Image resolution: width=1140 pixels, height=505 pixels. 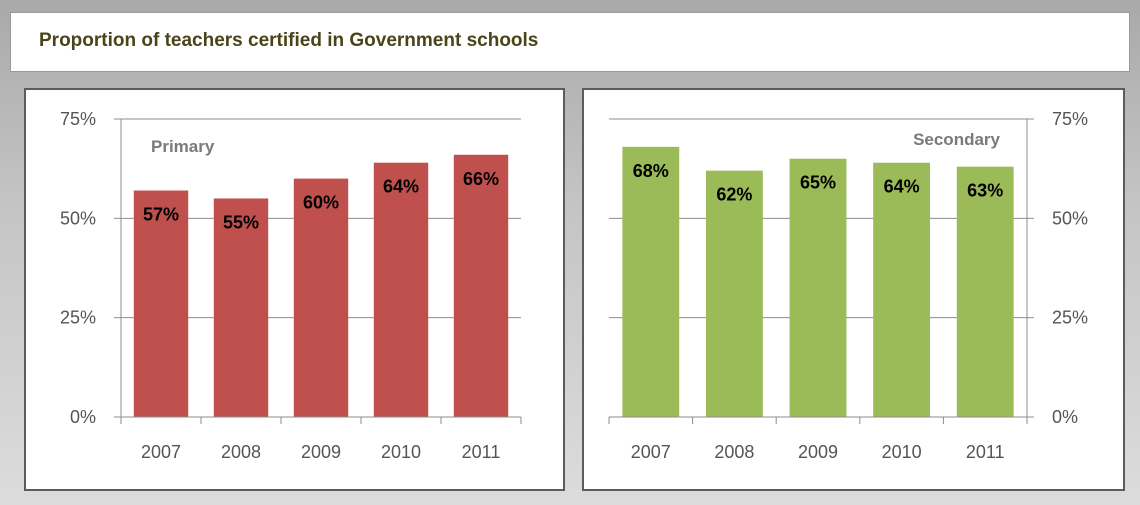 What do you see at coordinates (818, 183) in the screenshot?
I see `secondary-data-label-2009: 65%` at bounding box center [818, 183].